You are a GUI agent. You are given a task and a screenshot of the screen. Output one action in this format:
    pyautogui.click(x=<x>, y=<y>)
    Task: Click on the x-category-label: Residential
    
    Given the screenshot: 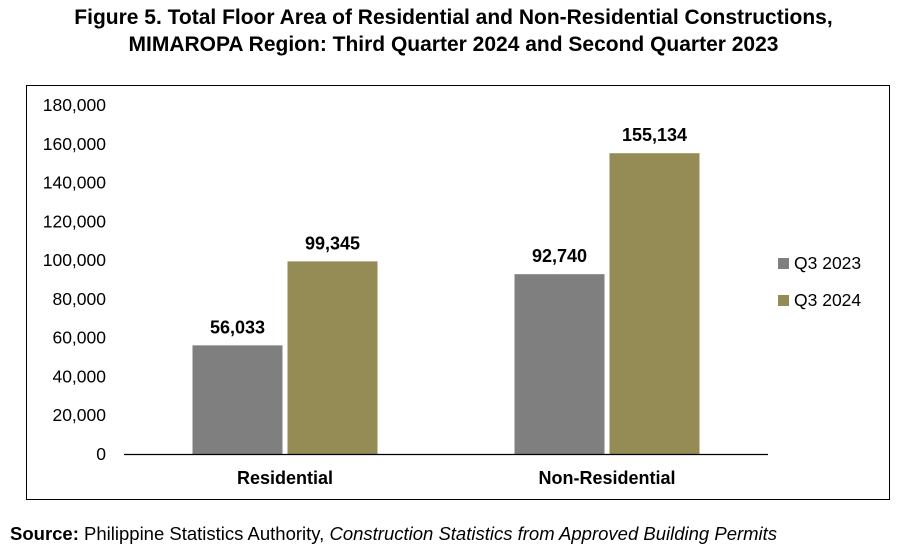 What is the action you would take?
    pyautogui.click(x=285, y=478)
    